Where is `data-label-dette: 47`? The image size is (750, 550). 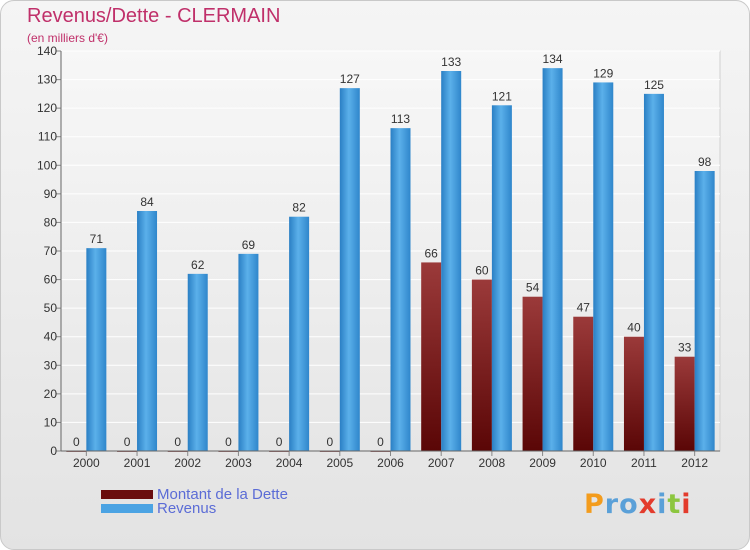 data-label-dette: 47 is located at coordinates (584, 308).